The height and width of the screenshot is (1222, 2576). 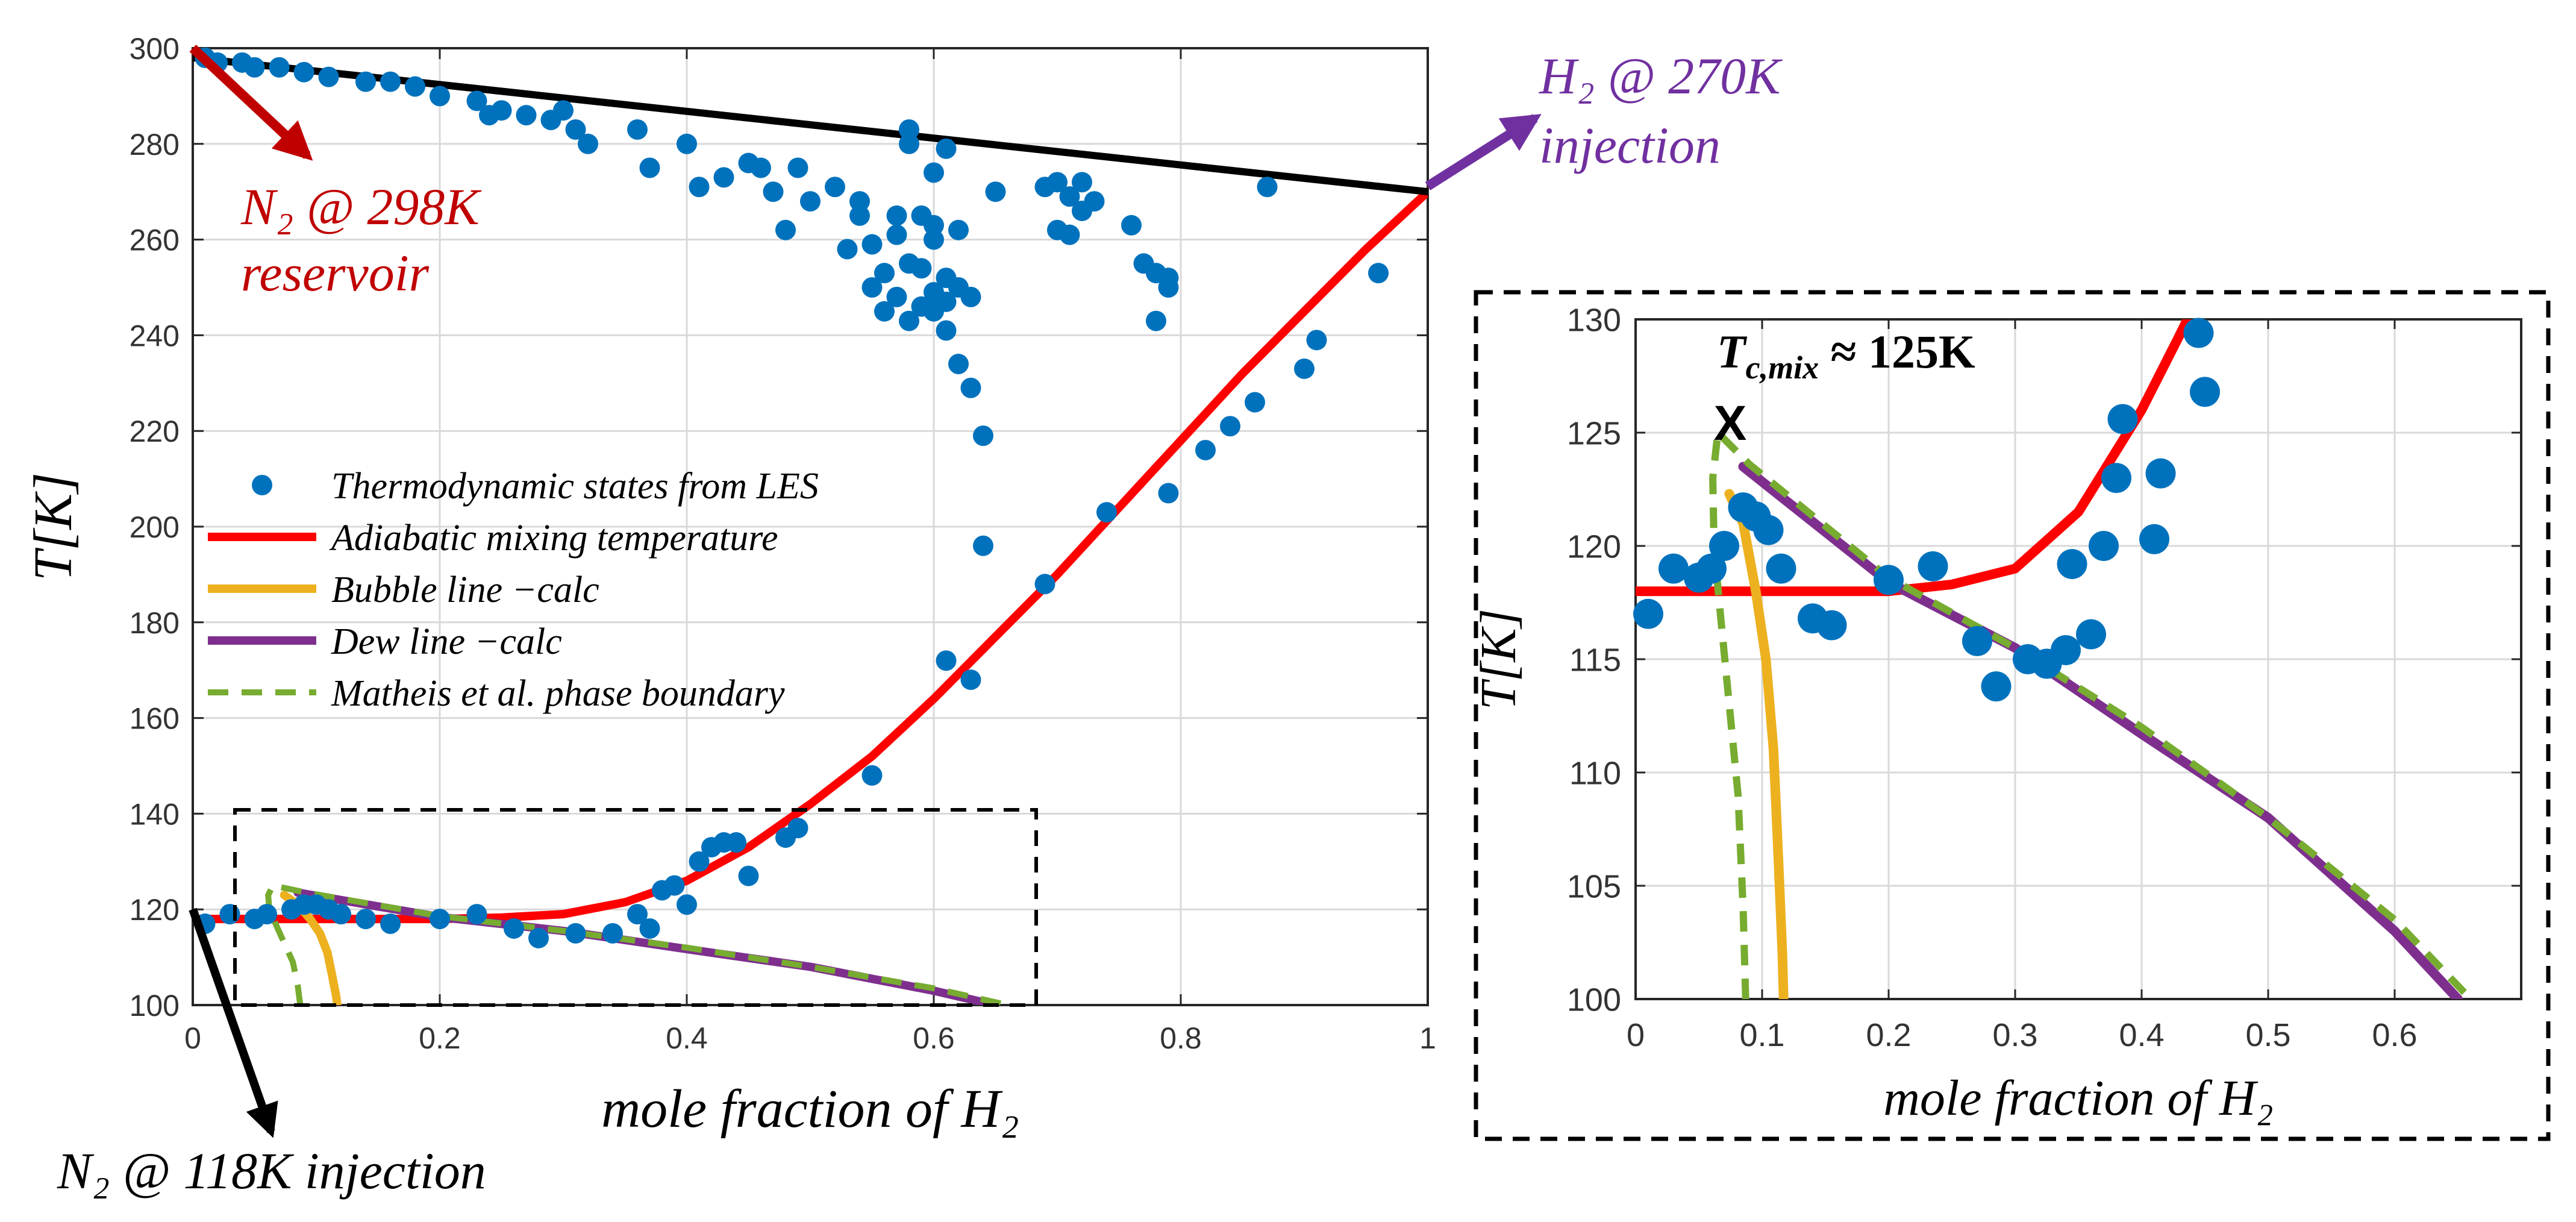 What do you see at coordinates (1636, 1035) in the screenshot?
I see `inset-x-tick-label: 0` at bounding box center [1636, 1035].